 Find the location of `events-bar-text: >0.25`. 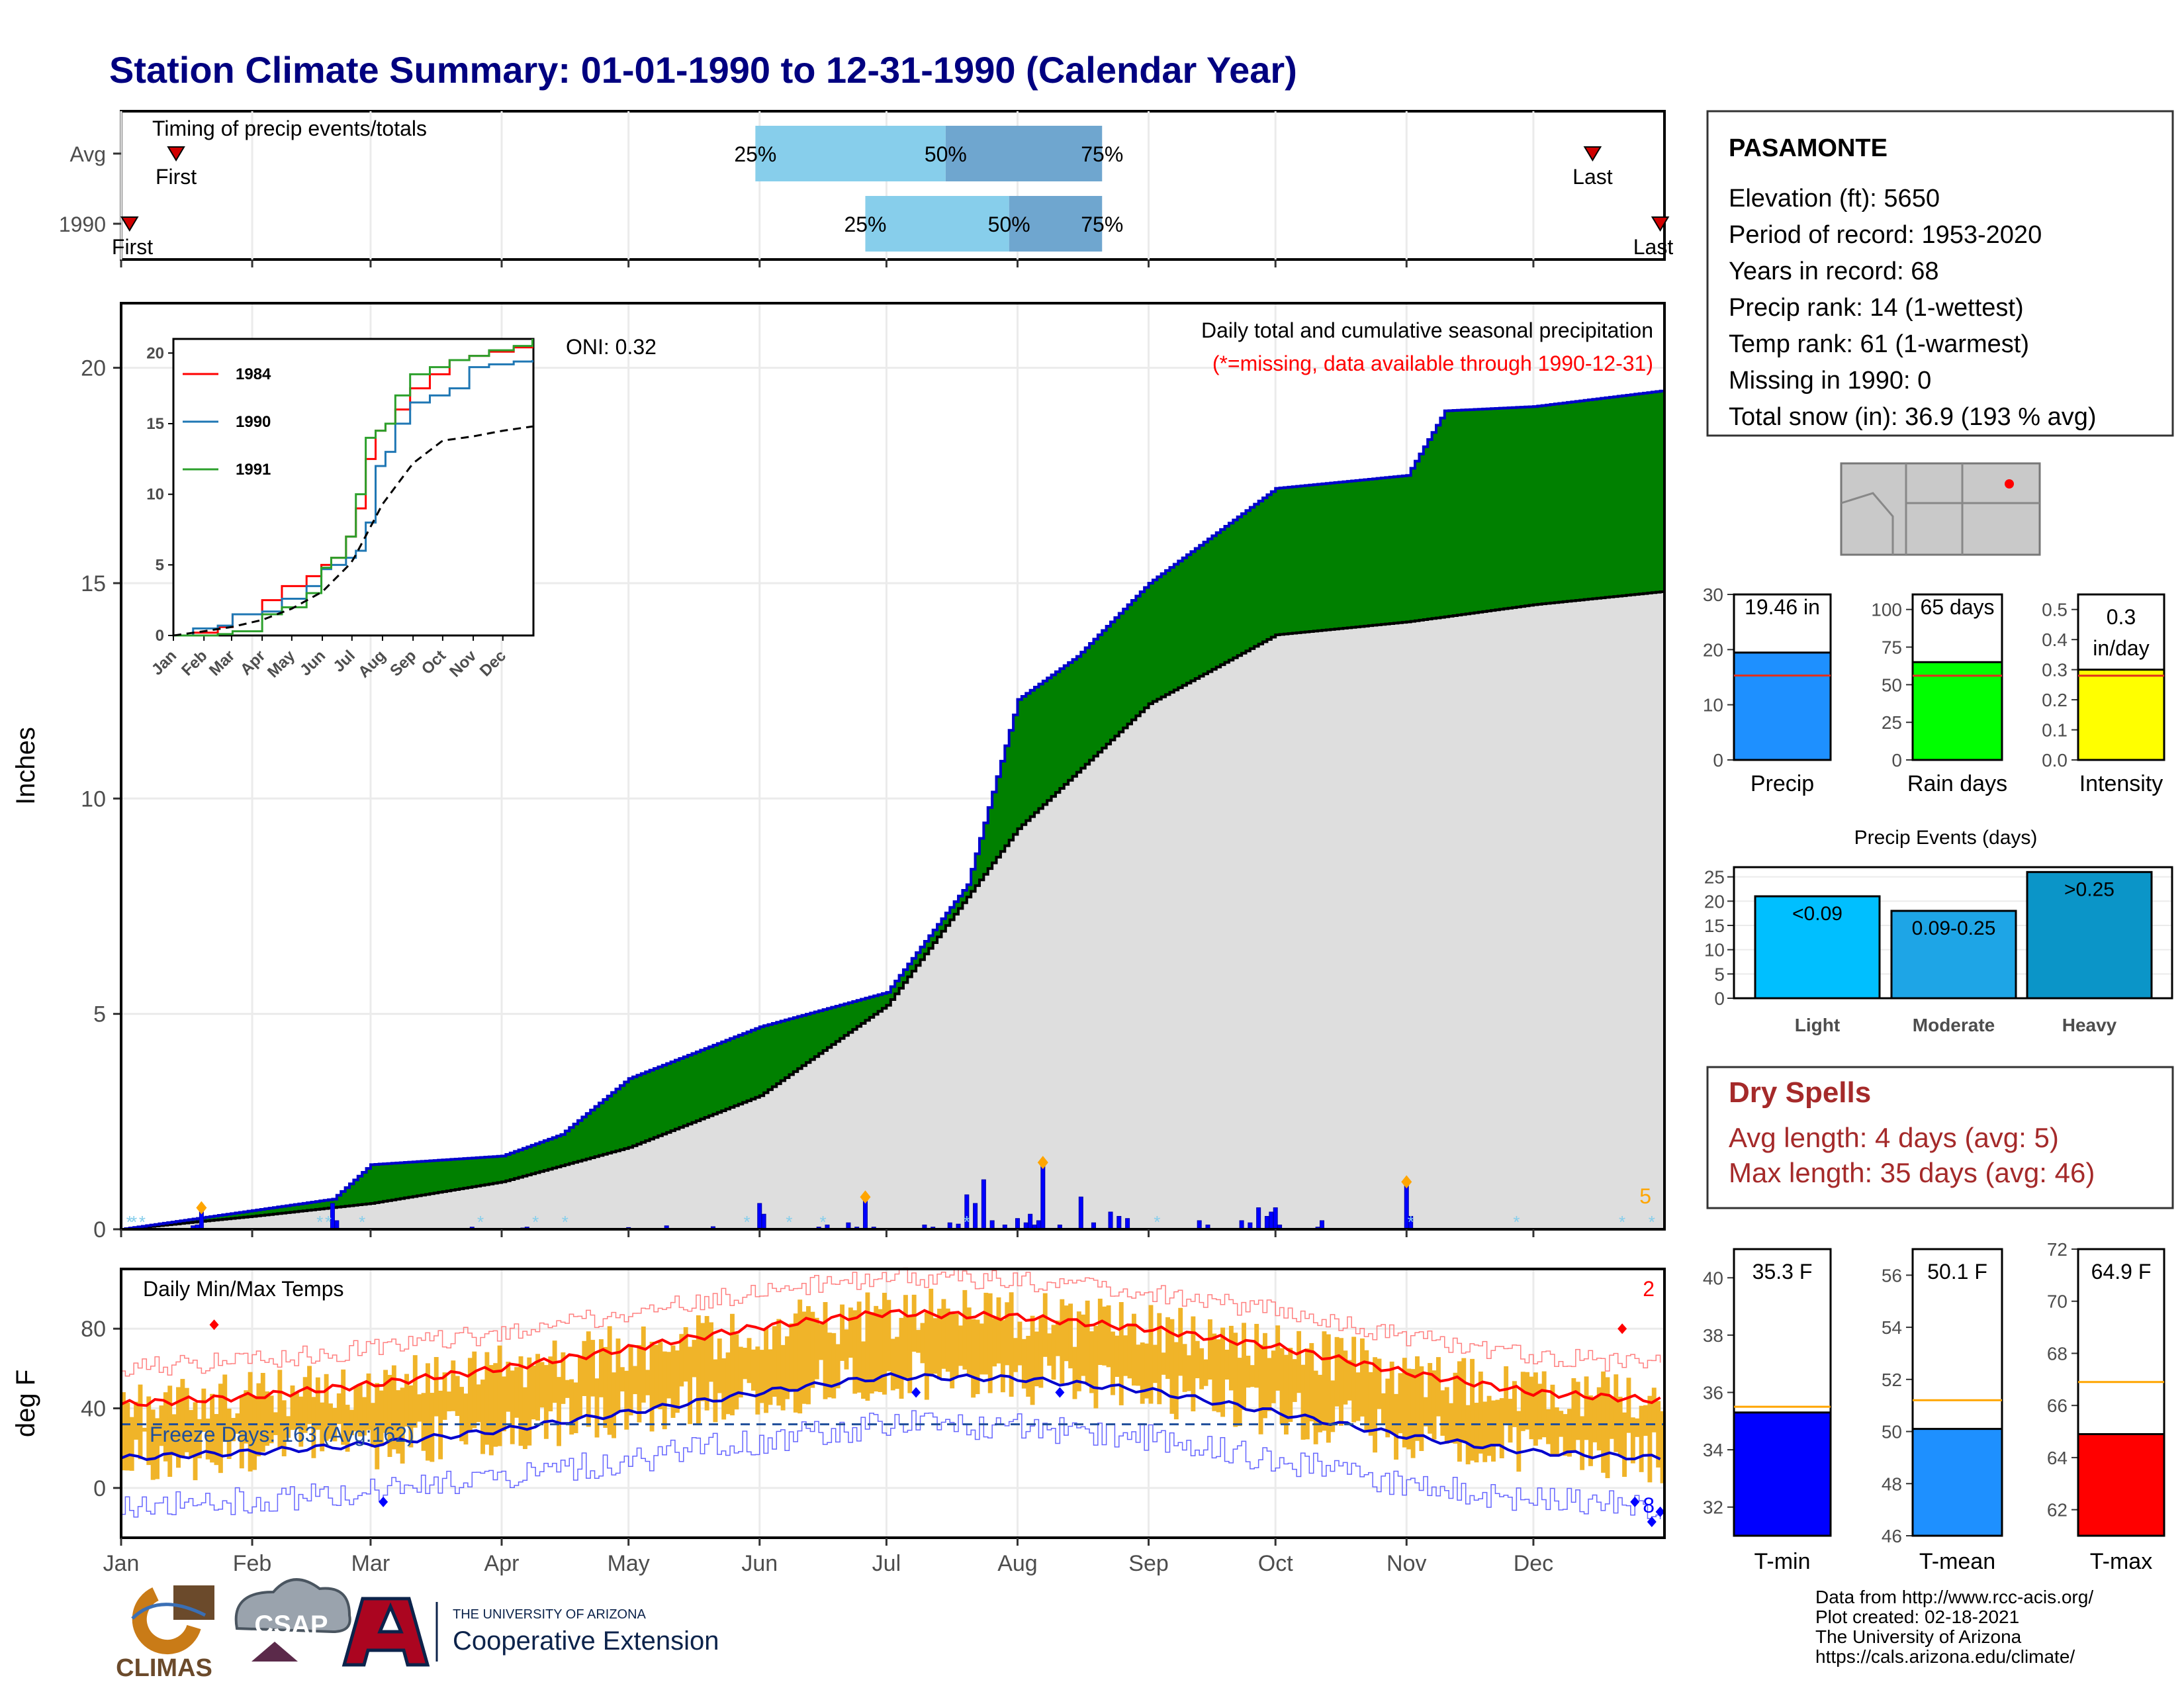

events-bar-text: >0.25 is located at coordinates (2089, 889).